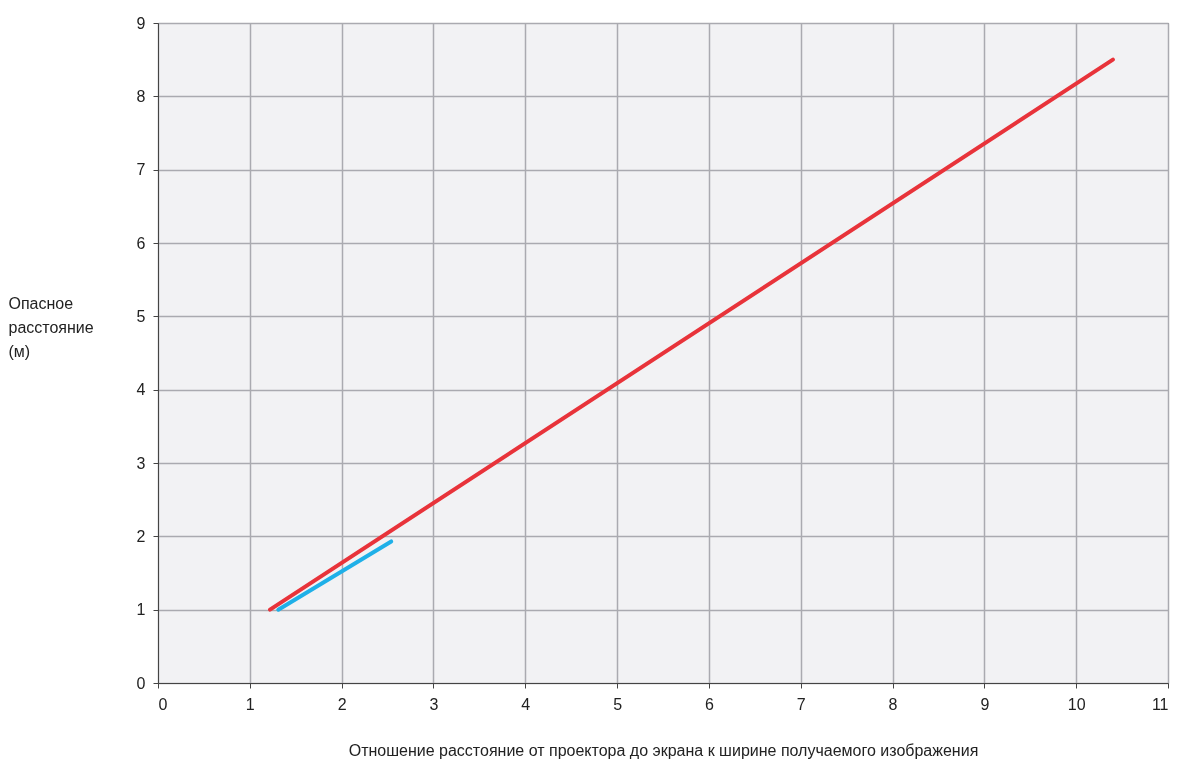  Describe the element at coordinates (141, 23) in the screenshot. I see `y-tick-label: 9` at that location.